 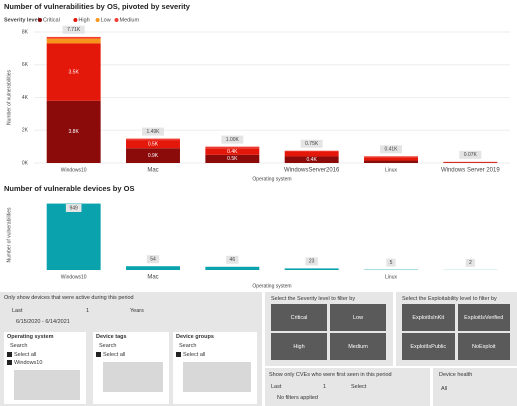 What do you see at coordinates (24, 363) in the screenshot?
I see `slicer-item: Windows10` at bounding box center [24, 363].